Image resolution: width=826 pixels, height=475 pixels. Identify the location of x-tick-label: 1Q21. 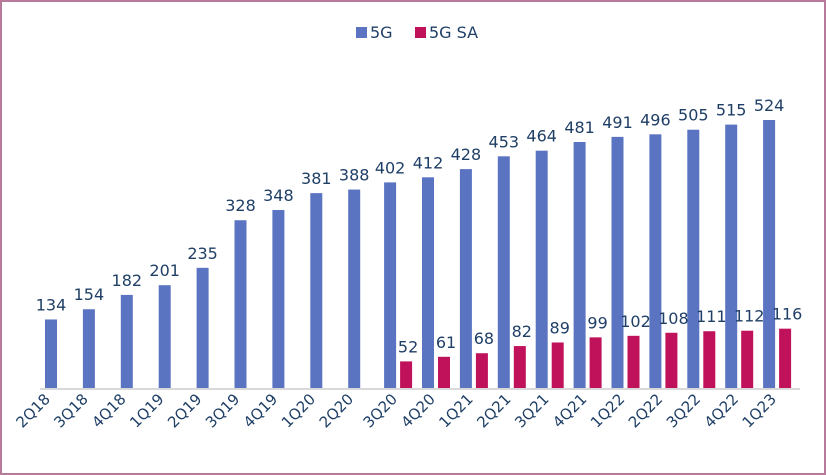
(455, 410).